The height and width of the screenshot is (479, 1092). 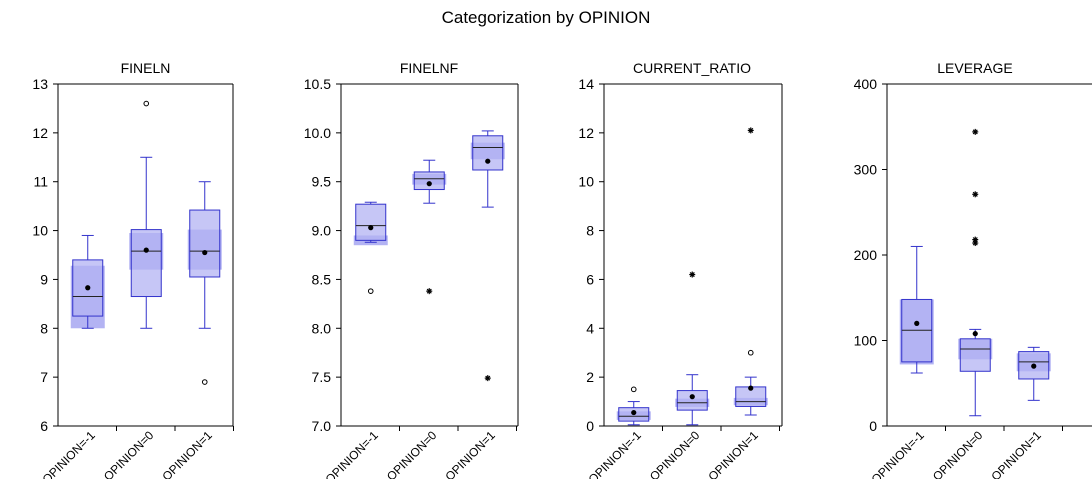 I want to click on y-tick-label: 9, so click(x=44, y=279).